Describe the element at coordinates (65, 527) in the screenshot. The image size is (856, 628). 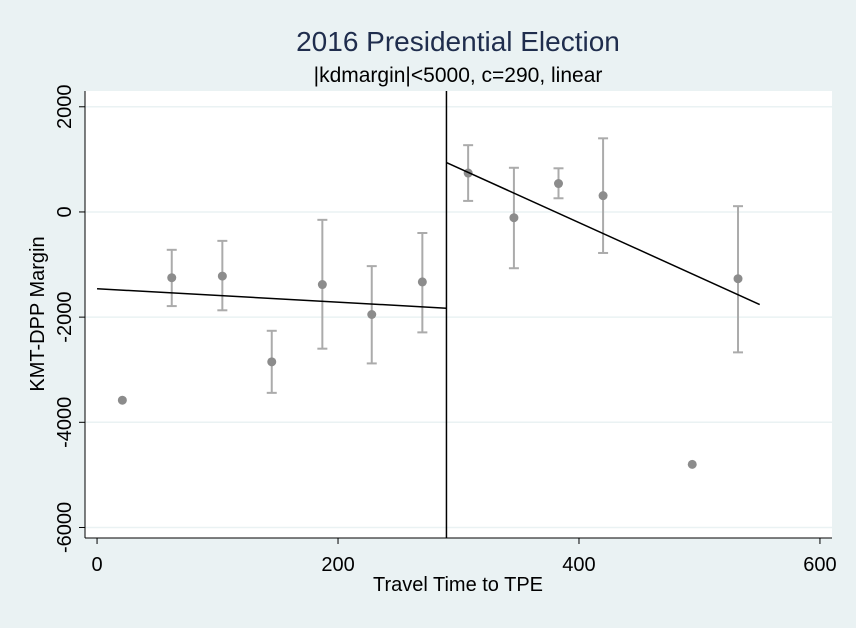
I see `y-tick-label: -6000` at that location.